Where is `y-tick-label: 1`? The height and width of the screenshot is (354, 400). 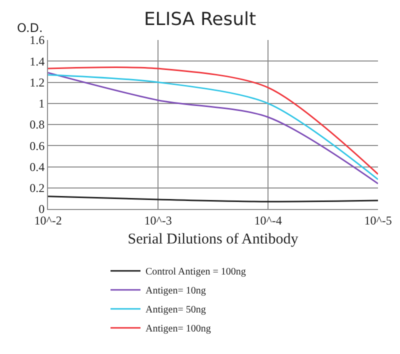 y-tick-label: 1 is located at coordinates (41, 103).